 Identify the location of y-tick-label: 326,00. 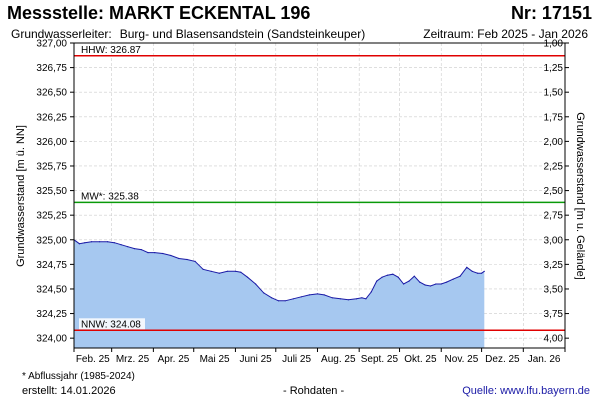
(51, 142).